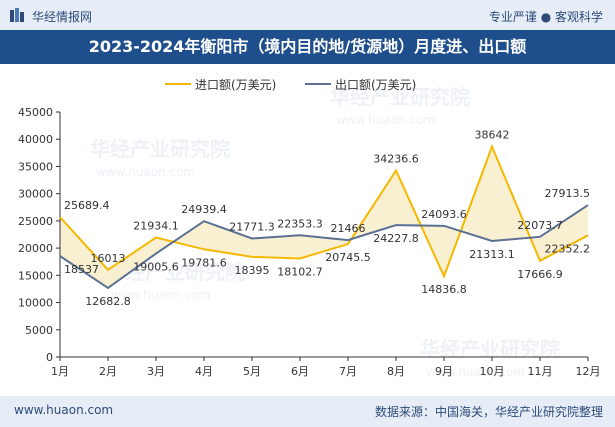 Image resolution: width=615 pixels, height=427 pixels. Describe the element at coordinates (444, 214) in the screenshot. I see `export-data-label: 24093.6` at that location.